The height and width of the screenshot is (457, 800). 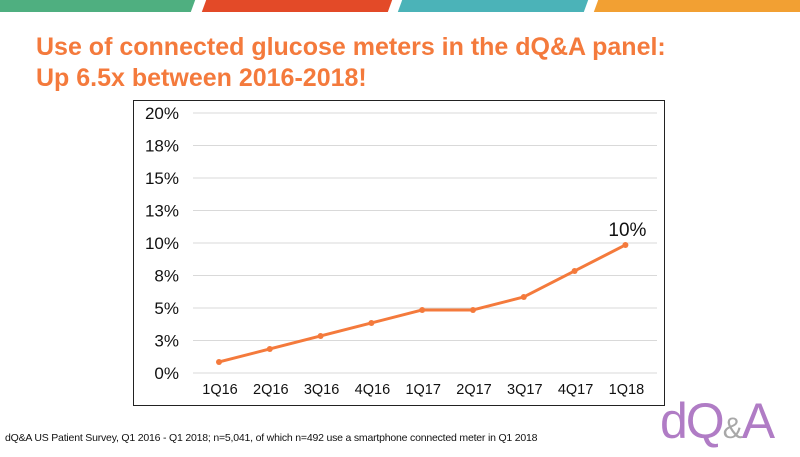 I want to click on x-tick-label: 3Q16, so click(x=321, y=390).